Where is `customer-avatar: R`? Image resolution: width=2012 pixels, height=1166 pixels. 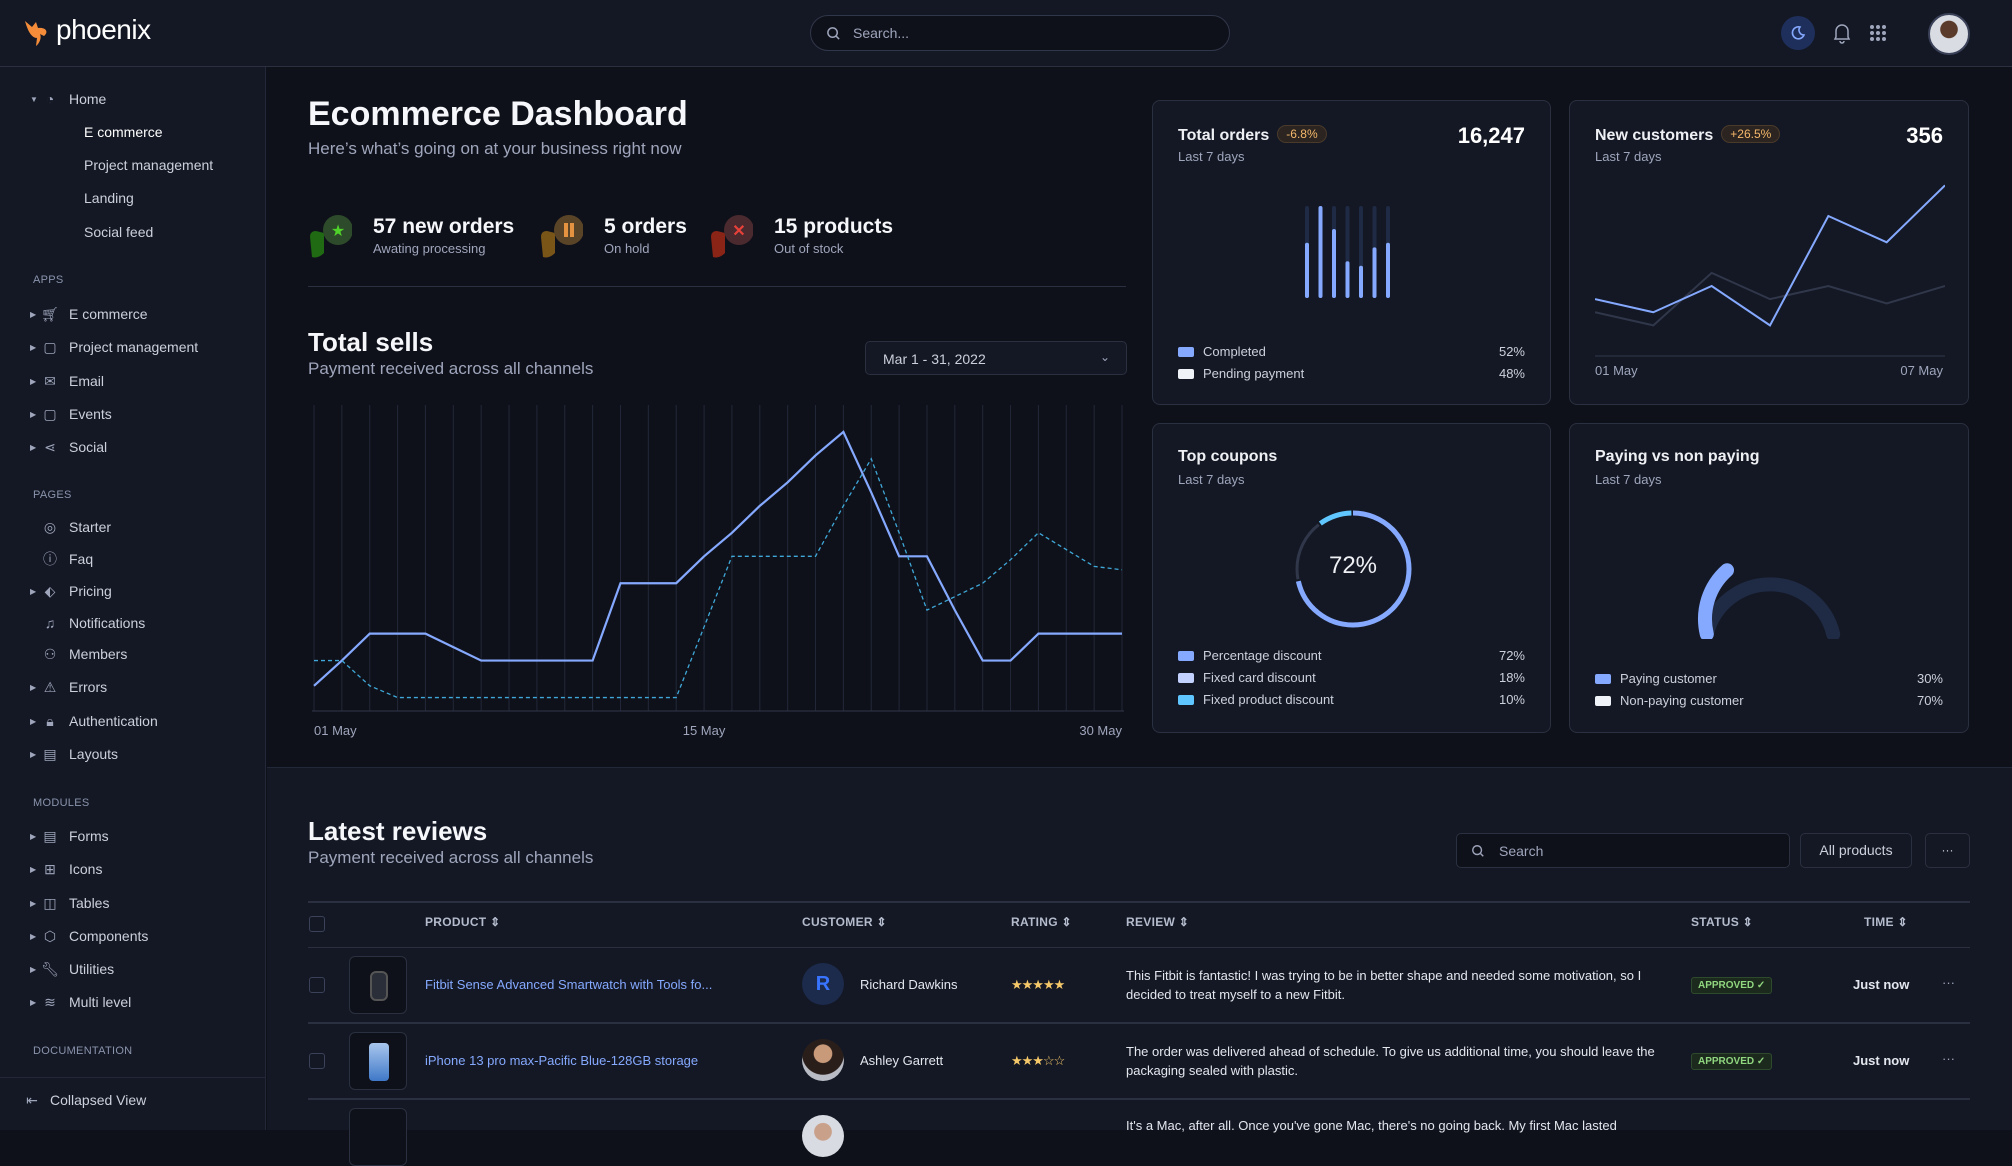
customer-avatar: R is located at coordinates (823, 984).